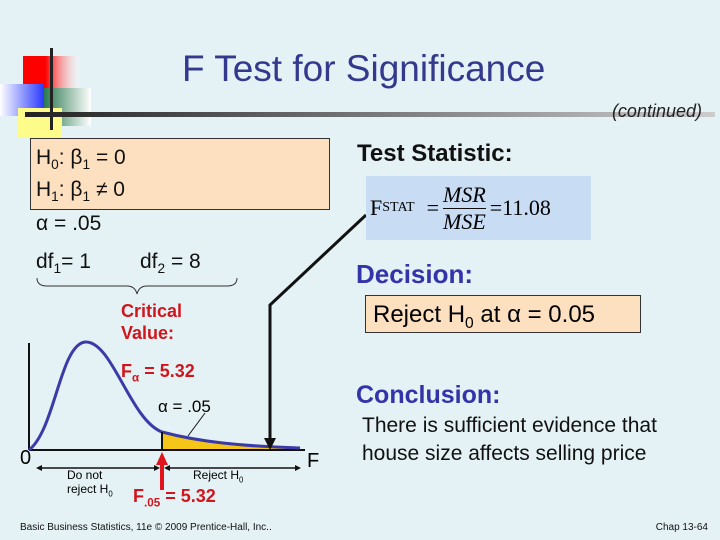 The height and width of the screenshot is (540, 720). What do you see at coordinates (270, 444) in the screenshot?
I see `fstat-arrowhead` at bounding box center [270, 444].